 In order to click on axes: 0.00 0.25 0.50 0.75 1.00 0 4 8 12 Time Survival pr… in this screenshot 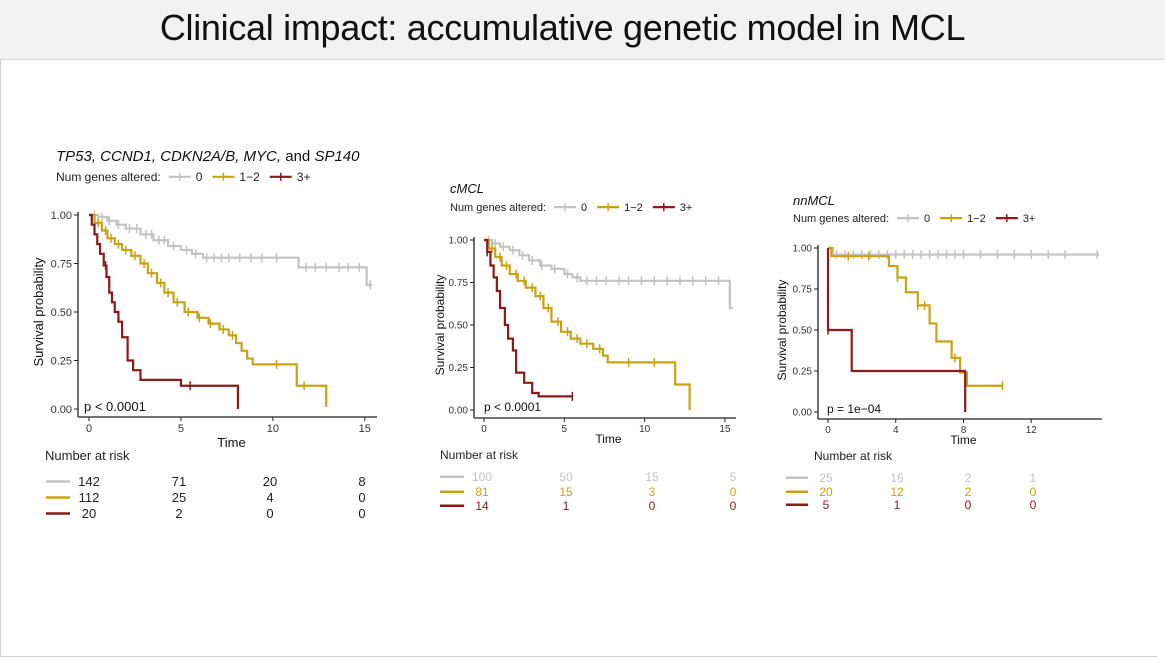, I will do `click(938, 345)`.